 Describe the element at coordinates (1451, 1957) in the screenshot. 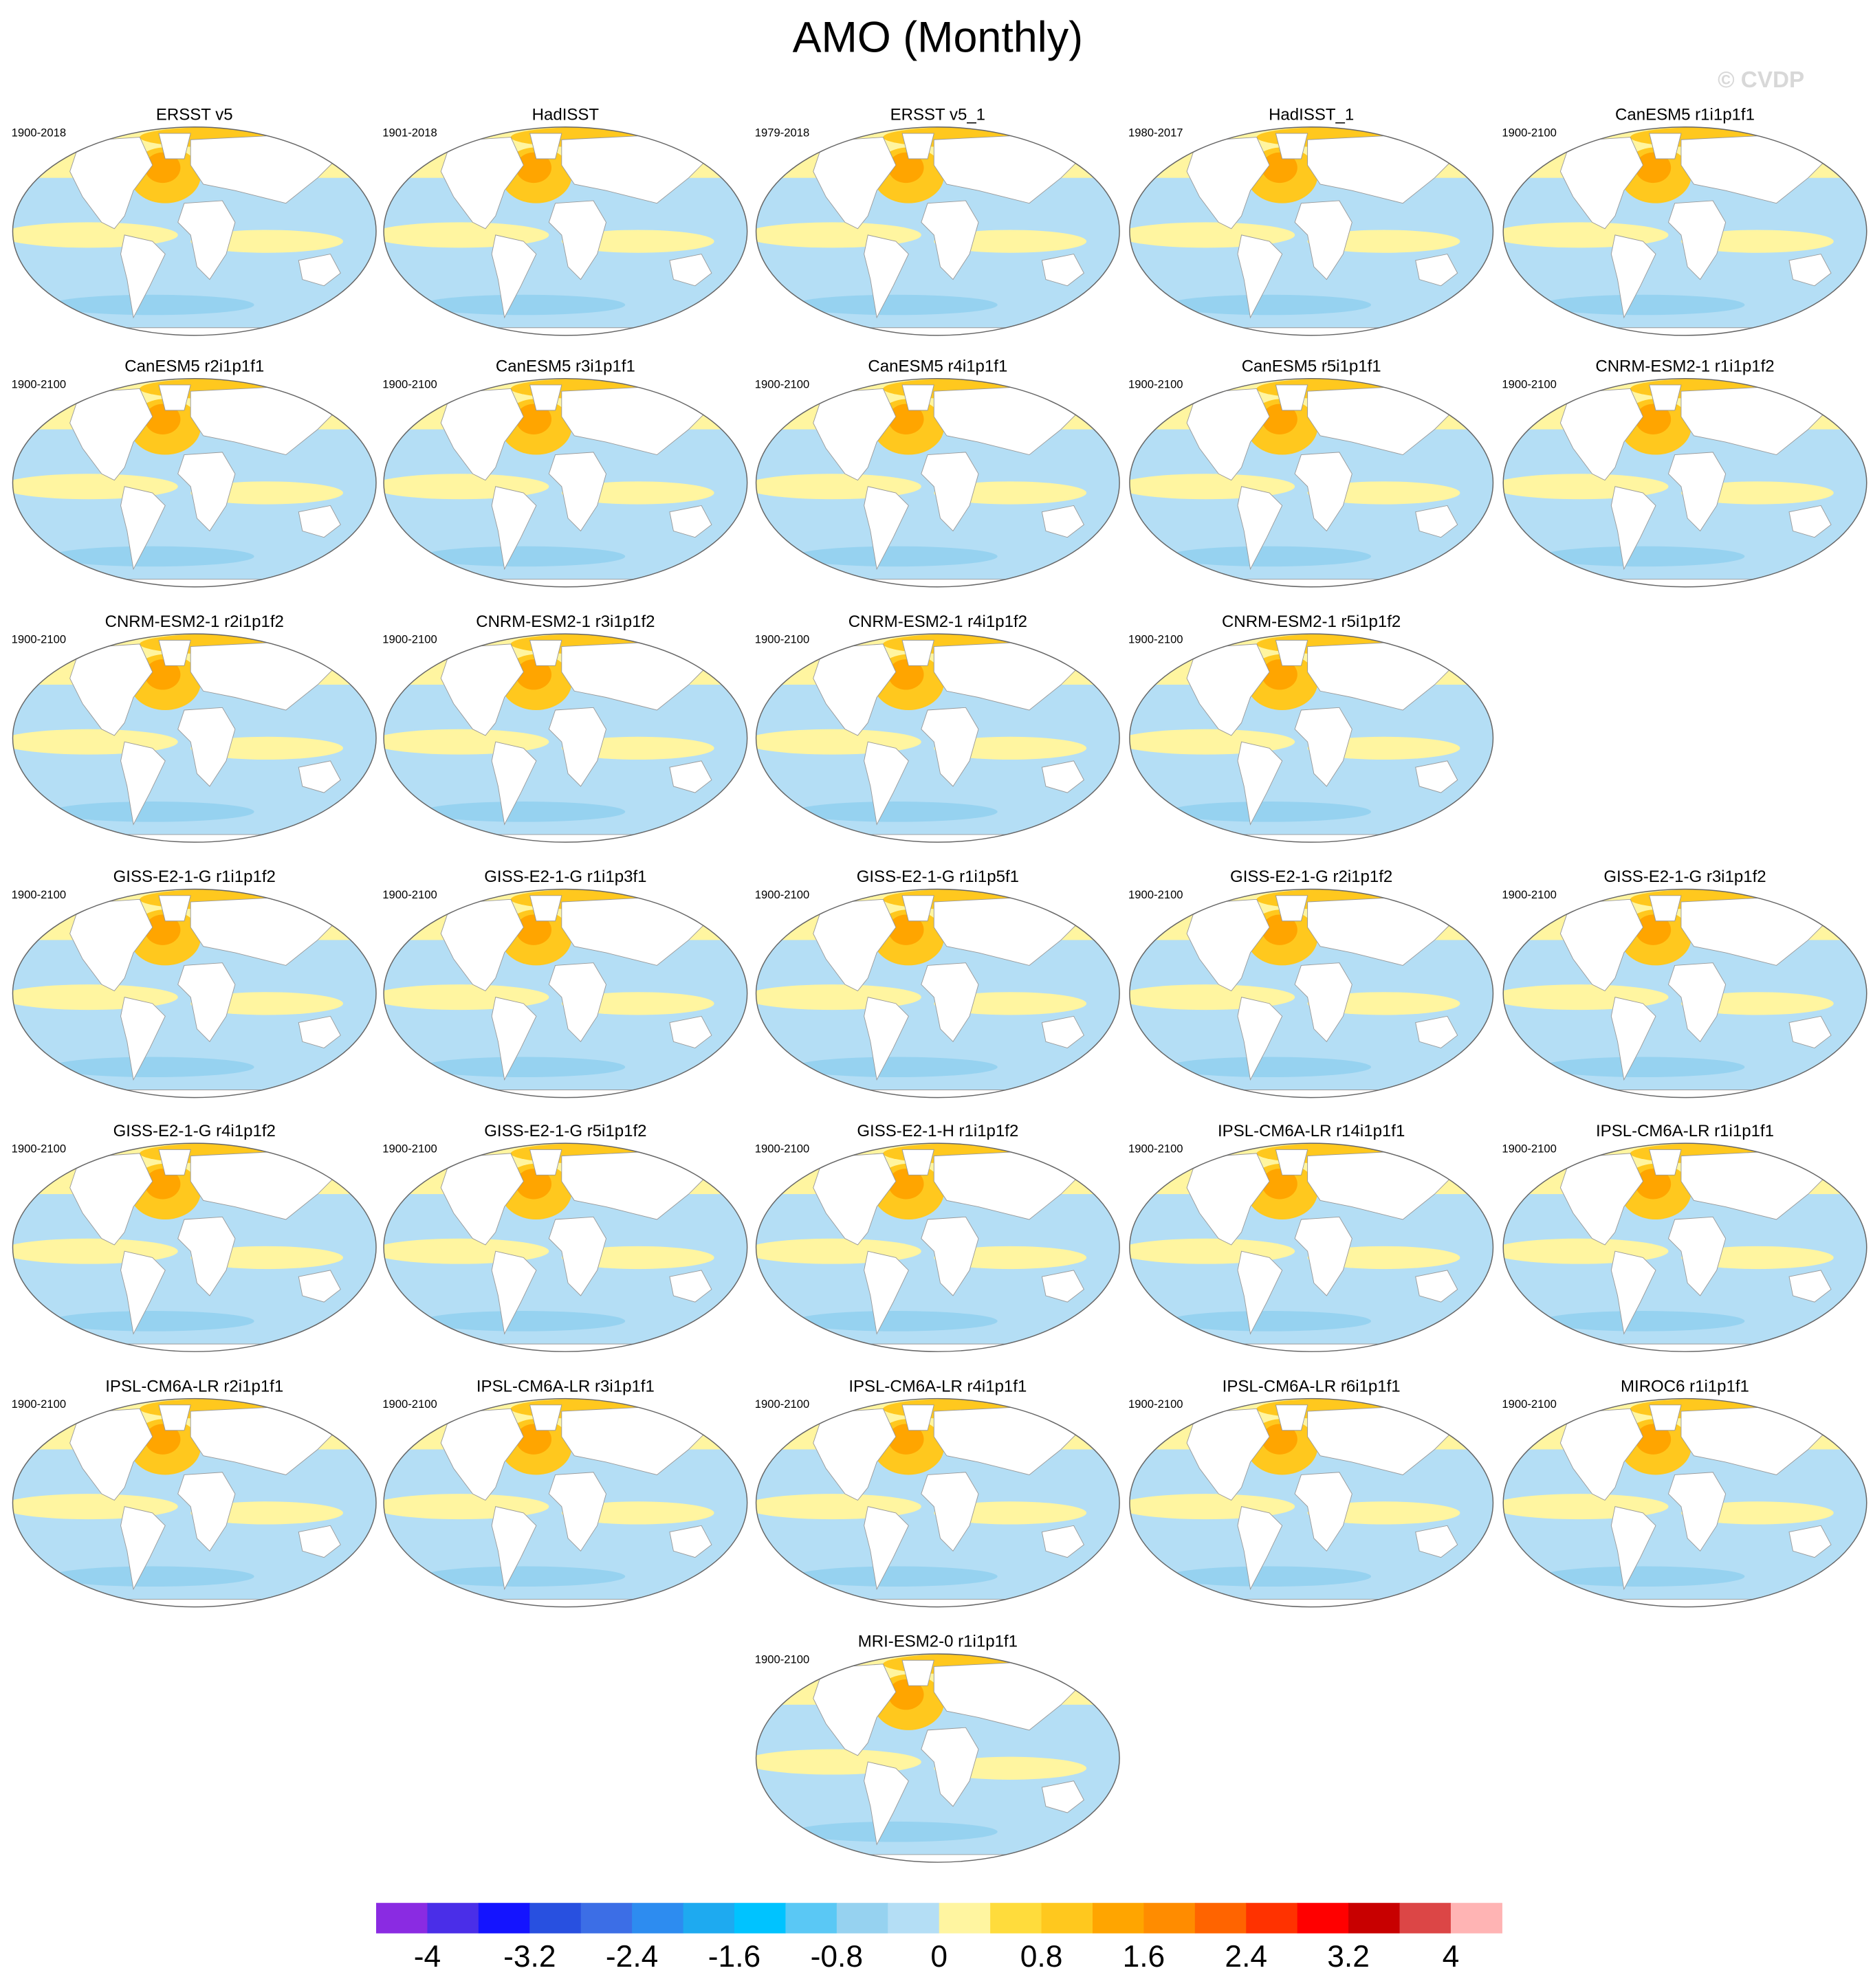

I see `colorbar-tick-label: 4` at that location.